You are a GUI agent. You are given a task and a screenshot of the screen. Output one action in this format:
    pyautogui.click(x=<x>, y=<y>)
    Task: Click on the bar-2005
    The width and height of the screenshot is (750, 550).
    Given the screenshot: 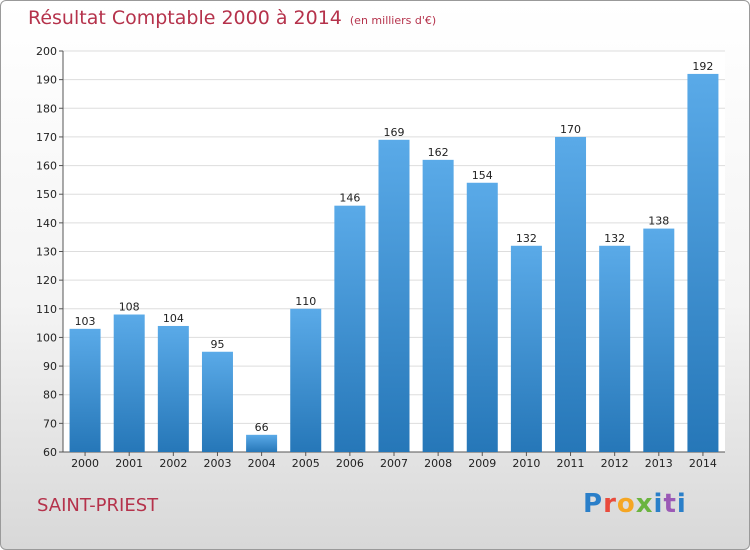 What is the action you would take?
    pyautogui.click(x=306, y=380)
    